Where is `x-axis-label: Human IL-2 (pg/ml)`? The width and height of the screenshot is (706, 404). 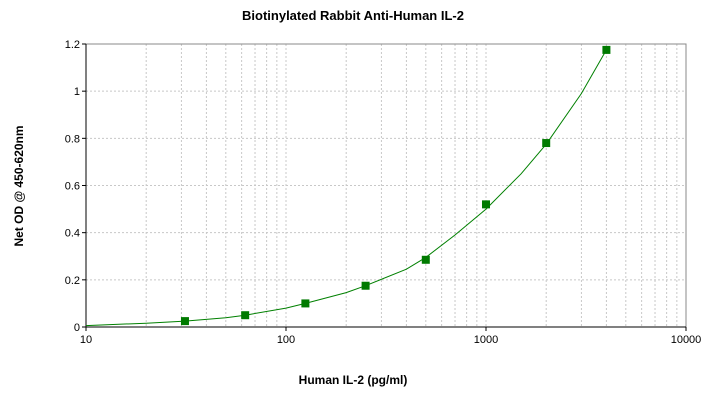
x-axis-label: Human IL-2 (pg/ml) is located at coordinates (353, 380).